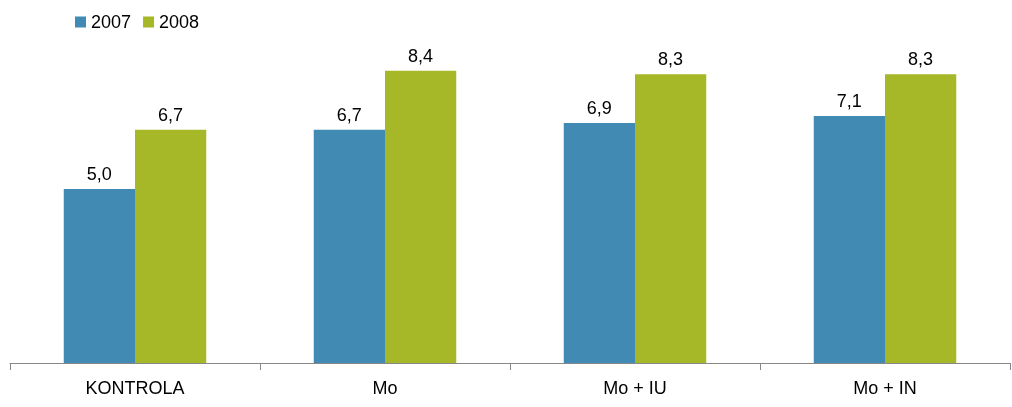 Image resolution: width=1012 pixels, height=407 pixels. What do you see at coordinates (599, 107) in the screenshot?
I see `data-label: 6,9` at bounding box center [599, 107].